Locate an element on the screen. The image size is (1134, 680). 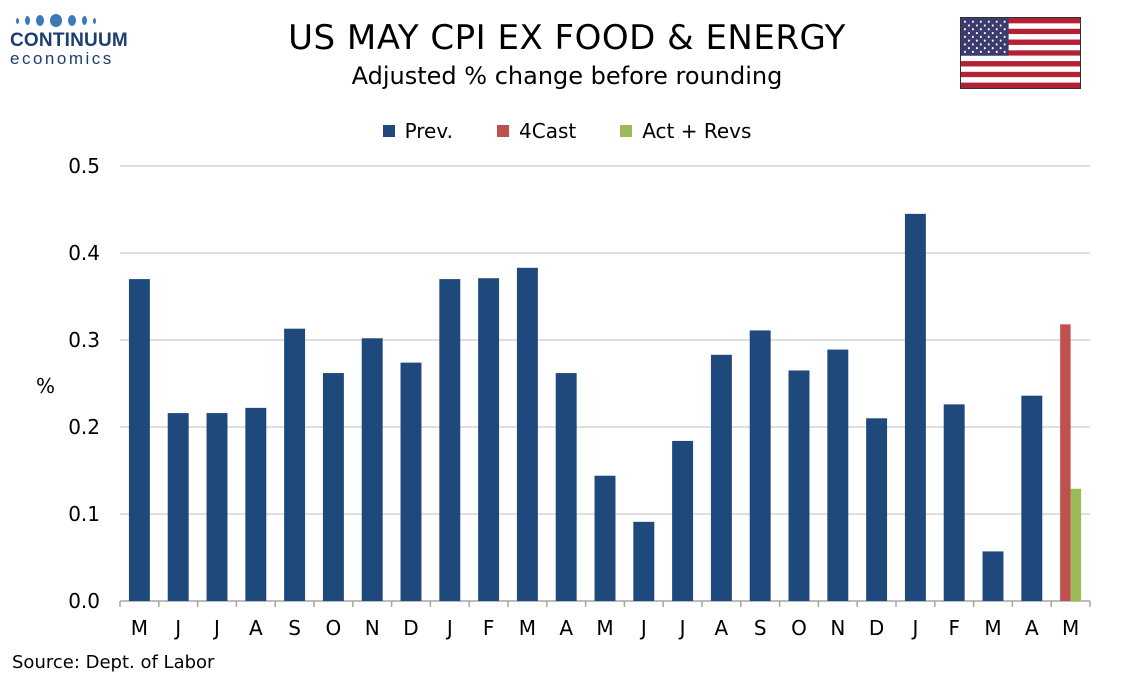
bar-act is located at coordinates (1076, 544).